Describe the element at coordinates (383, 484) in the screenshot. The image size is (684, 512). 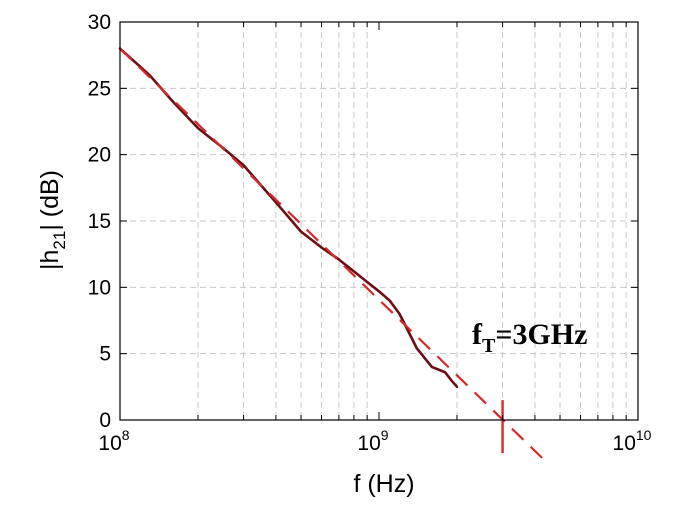
I see `x-axis-label: f (Hz)` at that location.